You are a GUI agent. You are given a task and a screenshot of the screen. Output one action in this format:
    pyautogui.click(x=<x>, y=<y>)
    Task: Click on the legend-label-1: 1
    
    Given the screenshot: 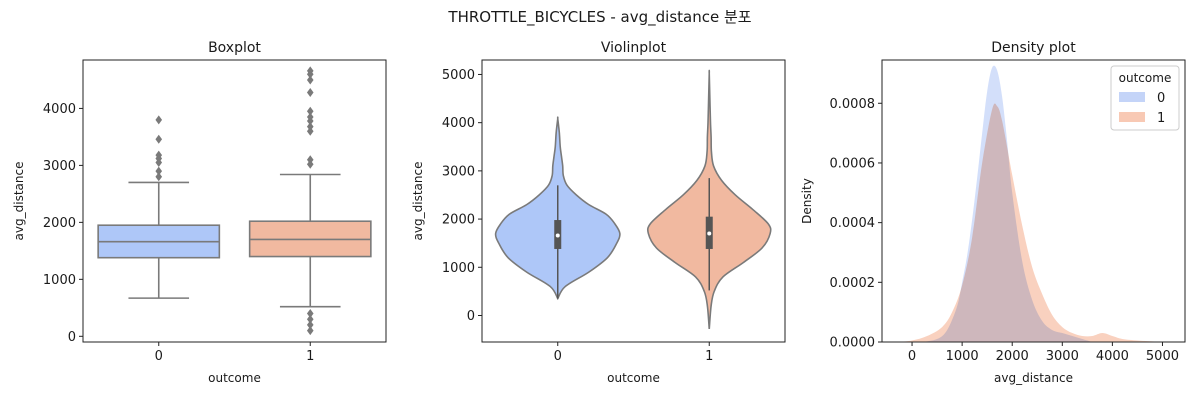 What is the action you would take?
    pyautogui.click(x=1161, y=118)
    